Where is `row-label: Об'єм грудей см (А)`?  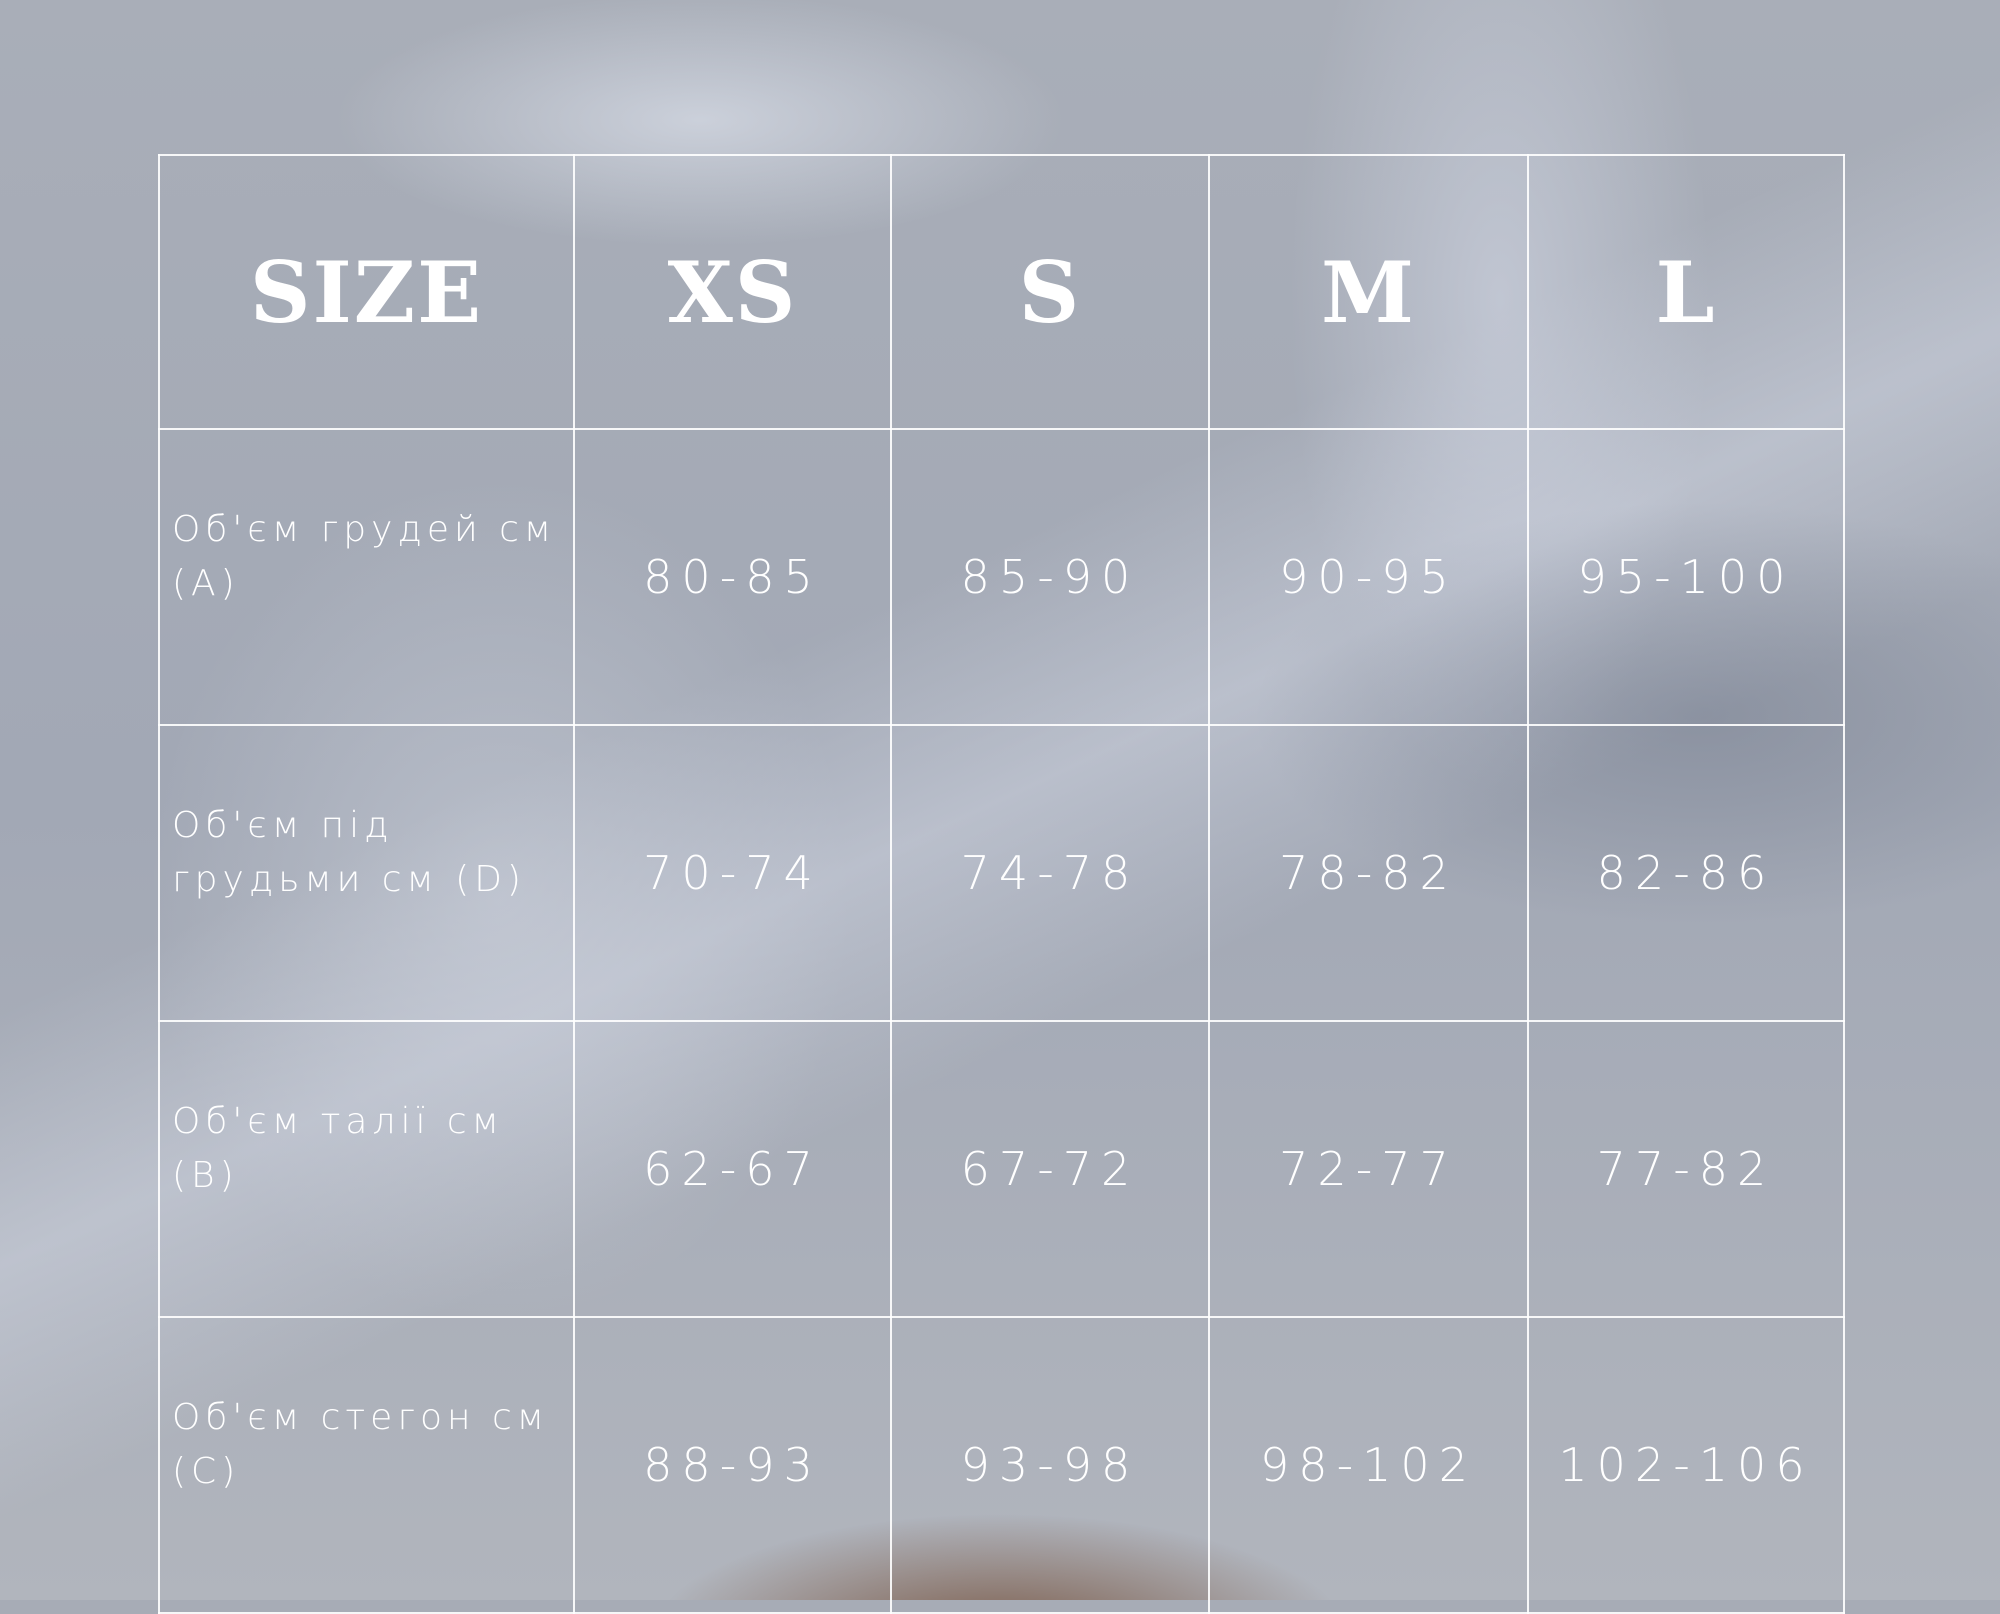
row-label: Об'єм грудей см (А) is located at coordinates (366, 577).